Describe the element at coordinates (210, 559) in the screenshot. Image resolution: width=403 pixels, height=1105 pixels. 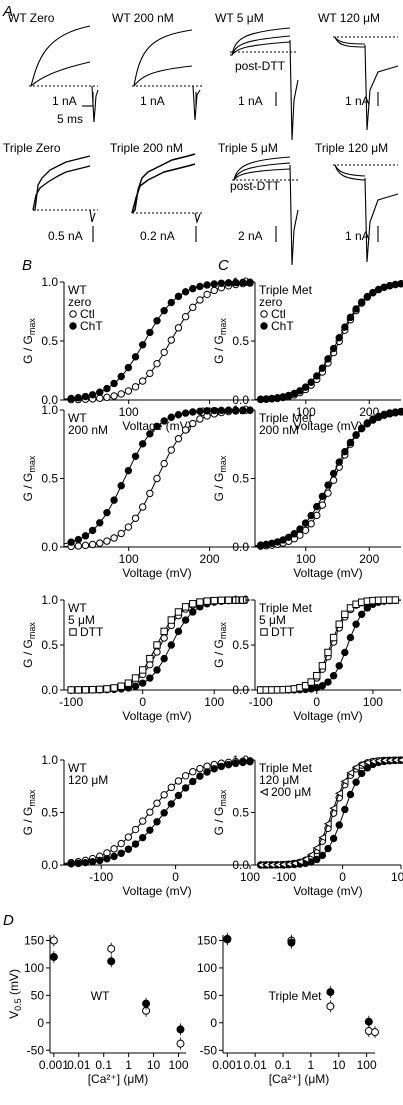
I see `x-tick-label: 200` at that location.